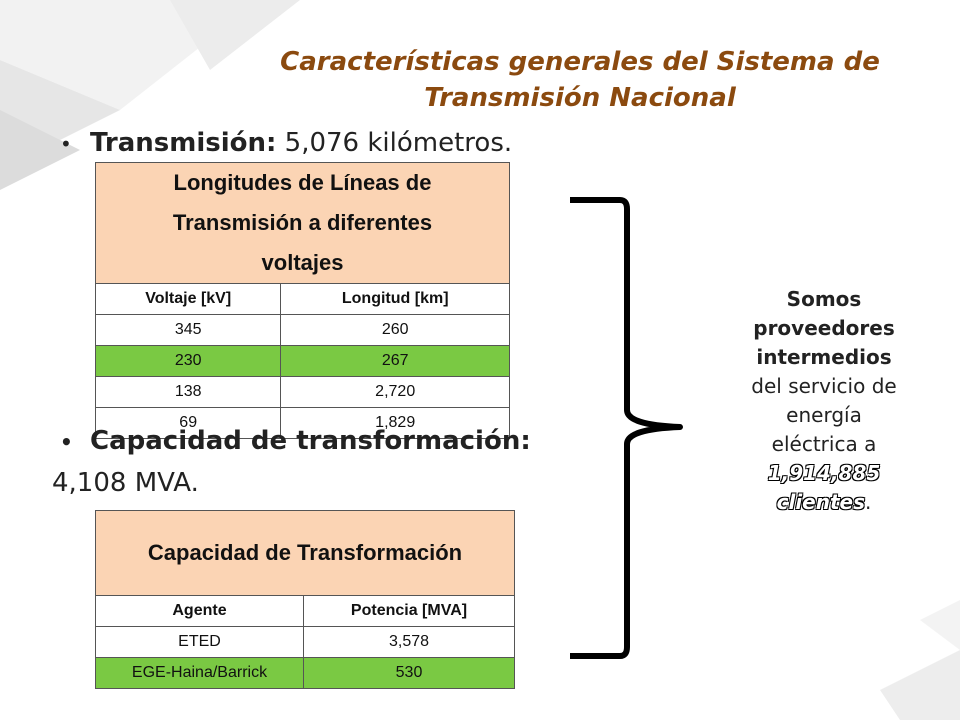  I want to click on bullet-capacidad: • Capacidad de transformación:, so click(295, 441).